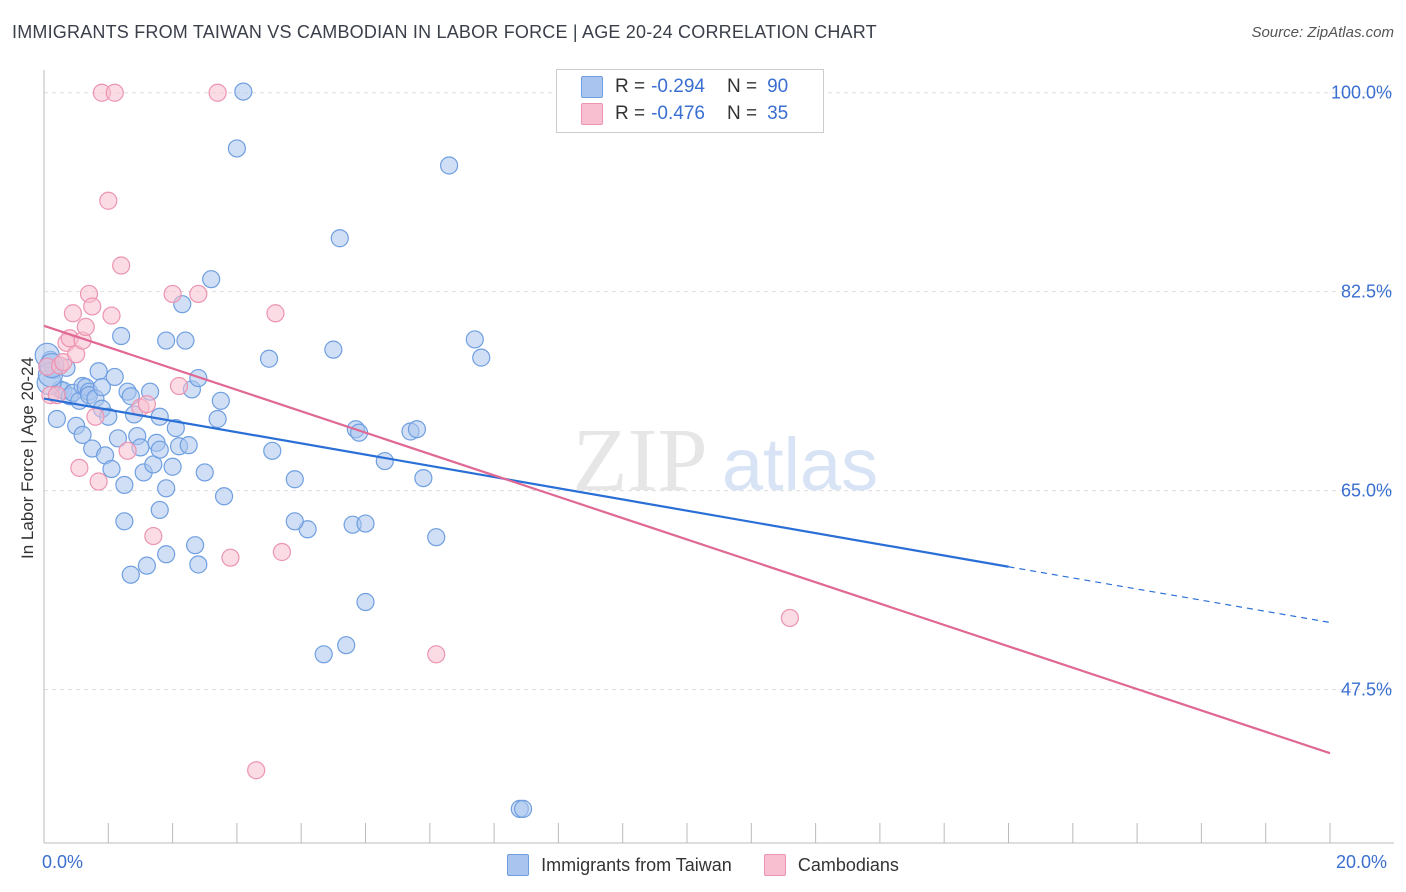  Describe the element at coordinates (526, 482) in the screenshot. I see `trendline-taiwan` at that location.